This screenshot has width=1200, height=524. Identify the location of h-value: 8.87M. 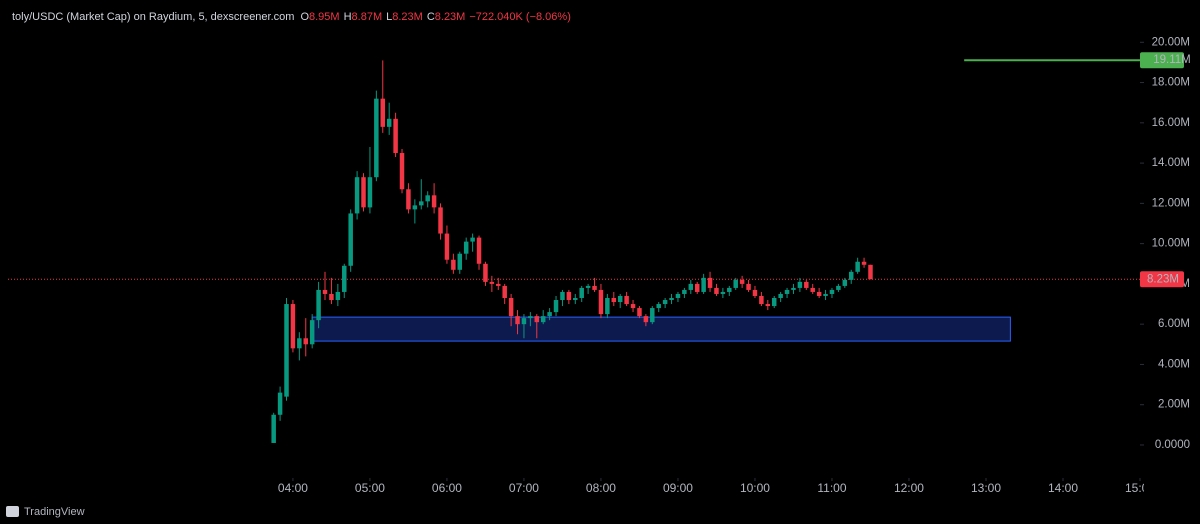
(367, 17).